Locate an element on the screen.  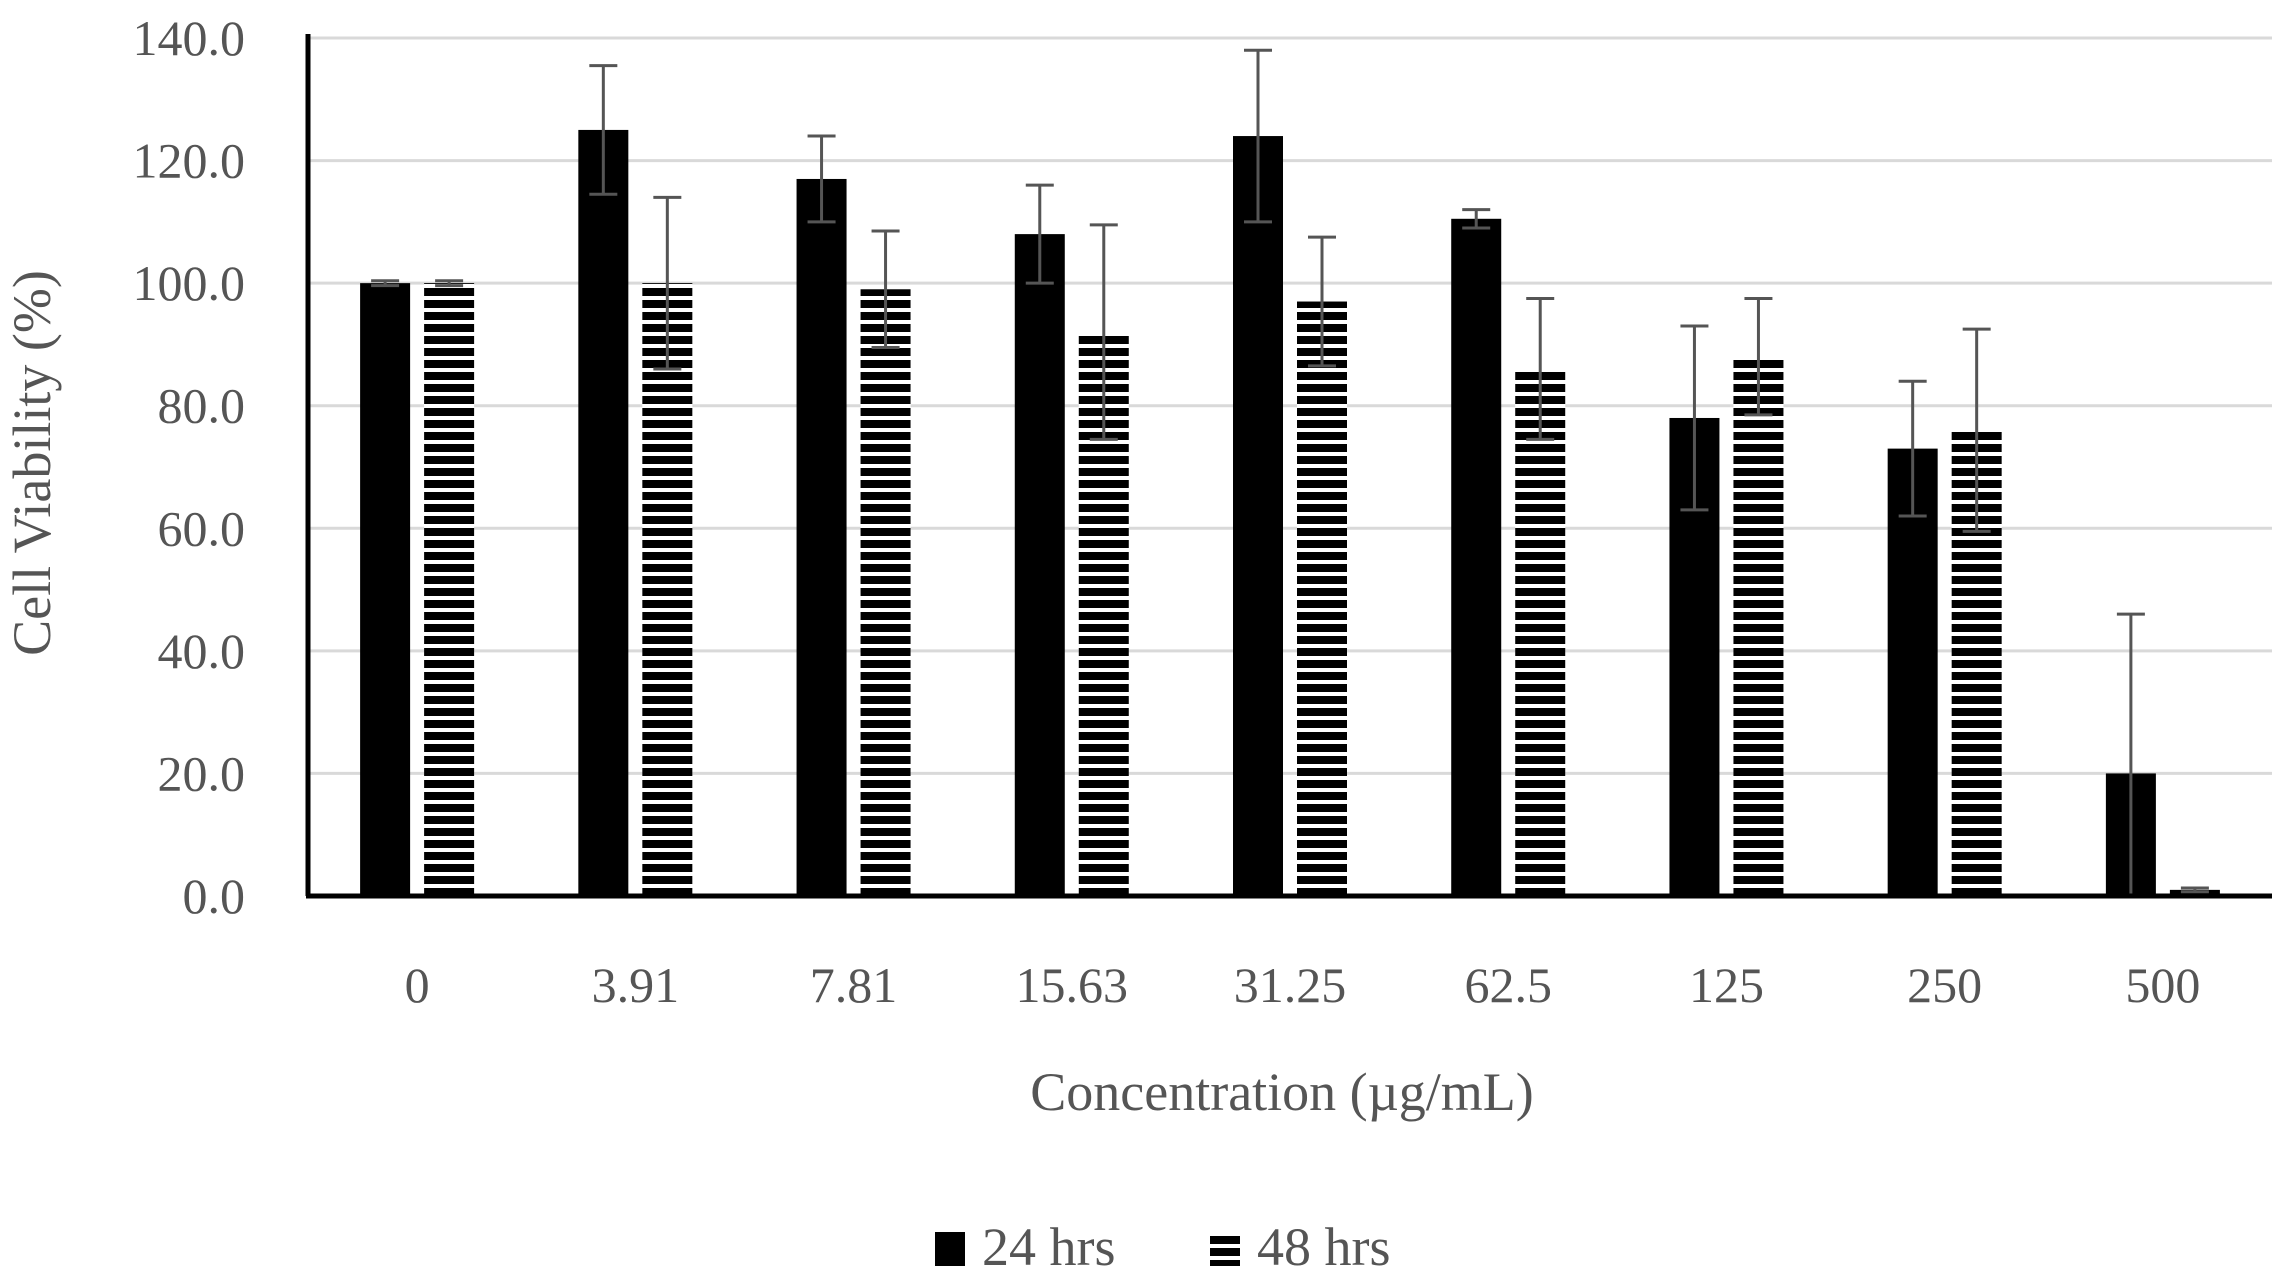
legend-label-48hrs: 48 hrs is located at coordinates (1324, 1247).